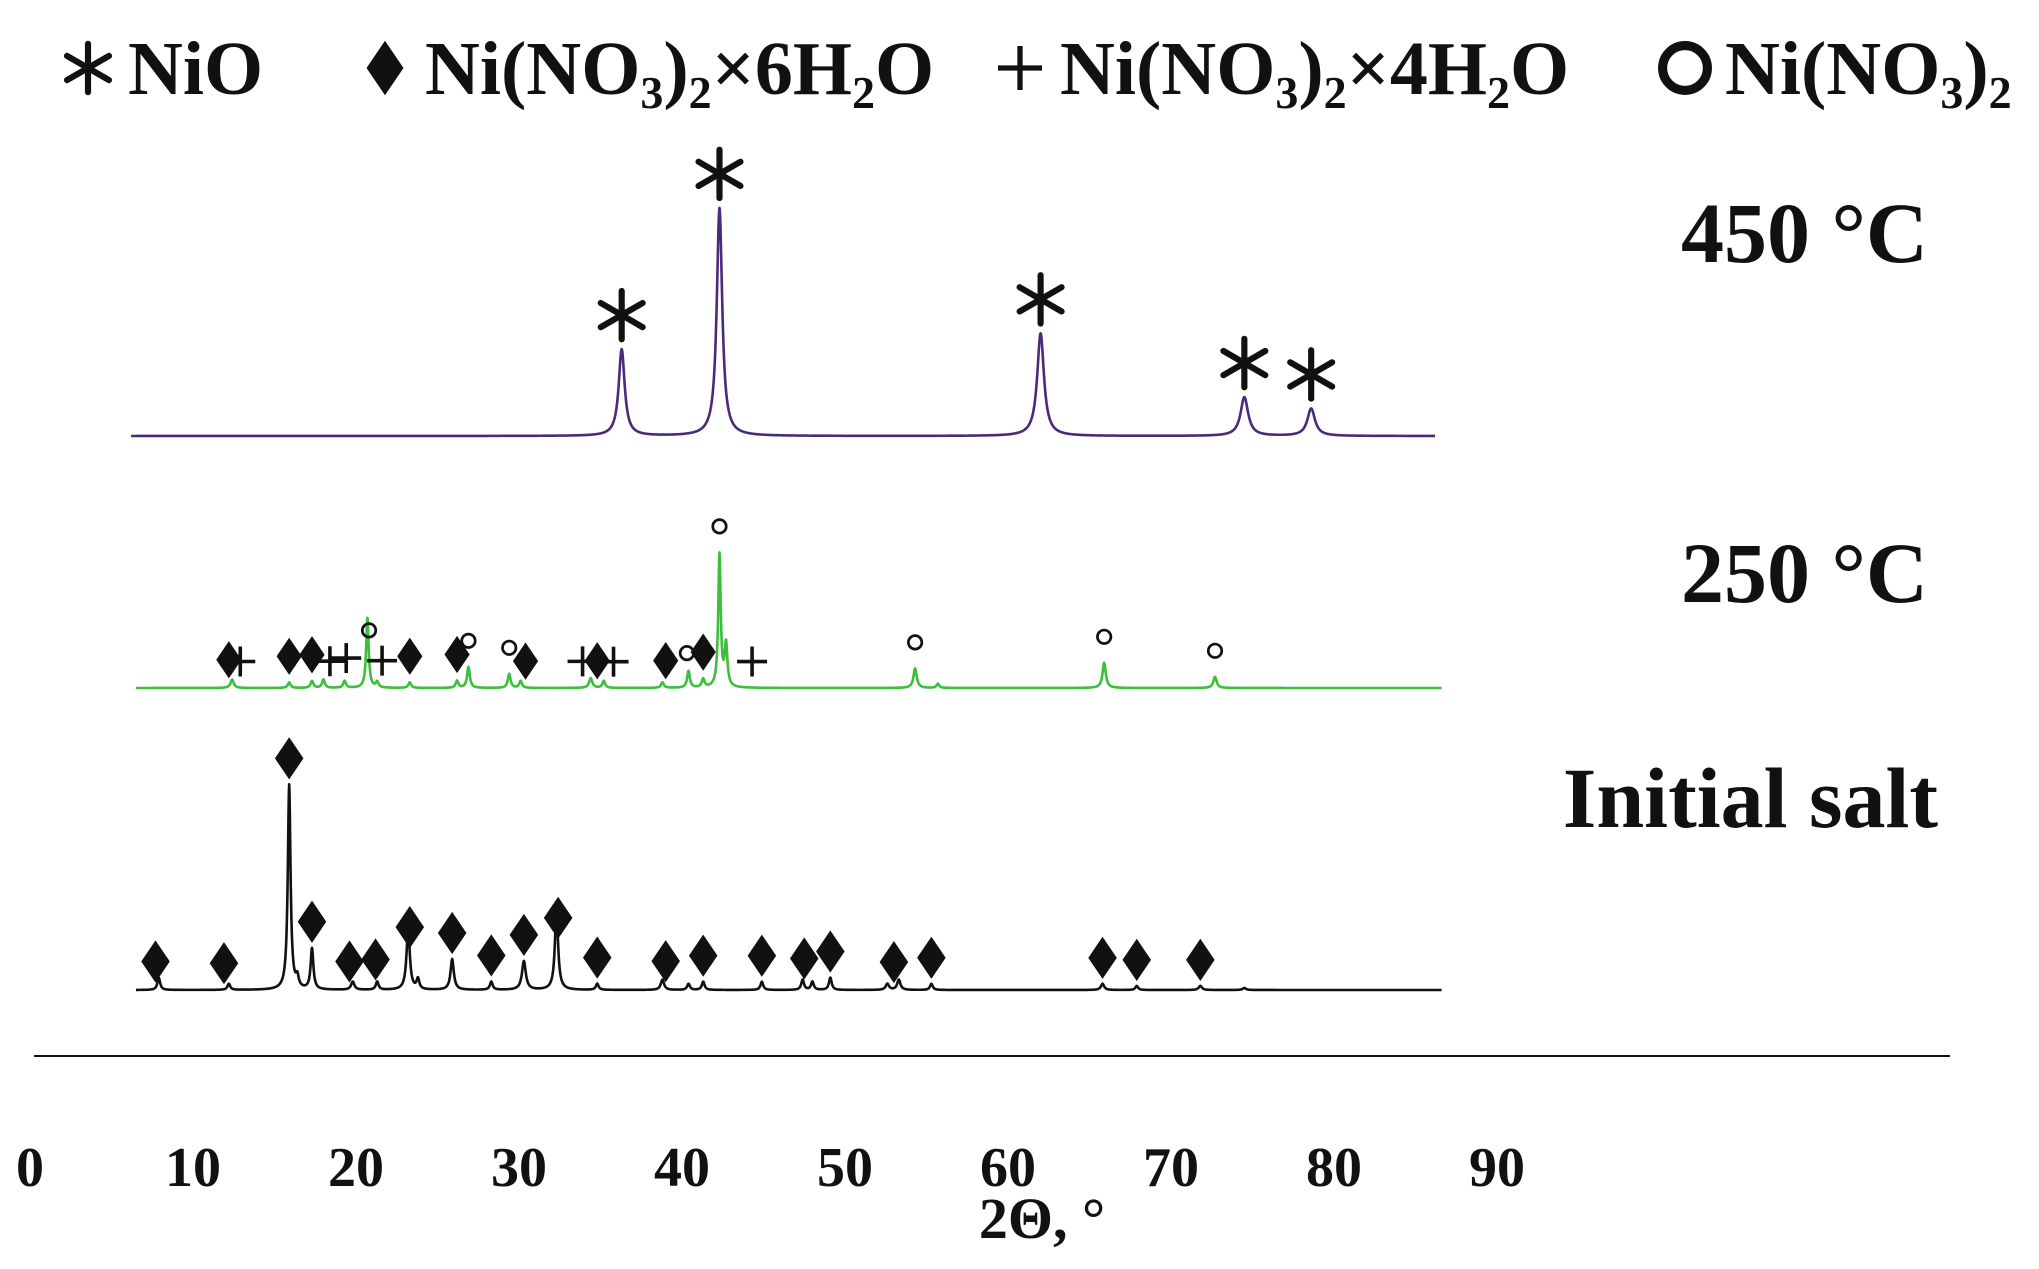  Describe the element at coordinates (1497, 1168) in the screenshot. I see `x-tick-label: 90` at that location.